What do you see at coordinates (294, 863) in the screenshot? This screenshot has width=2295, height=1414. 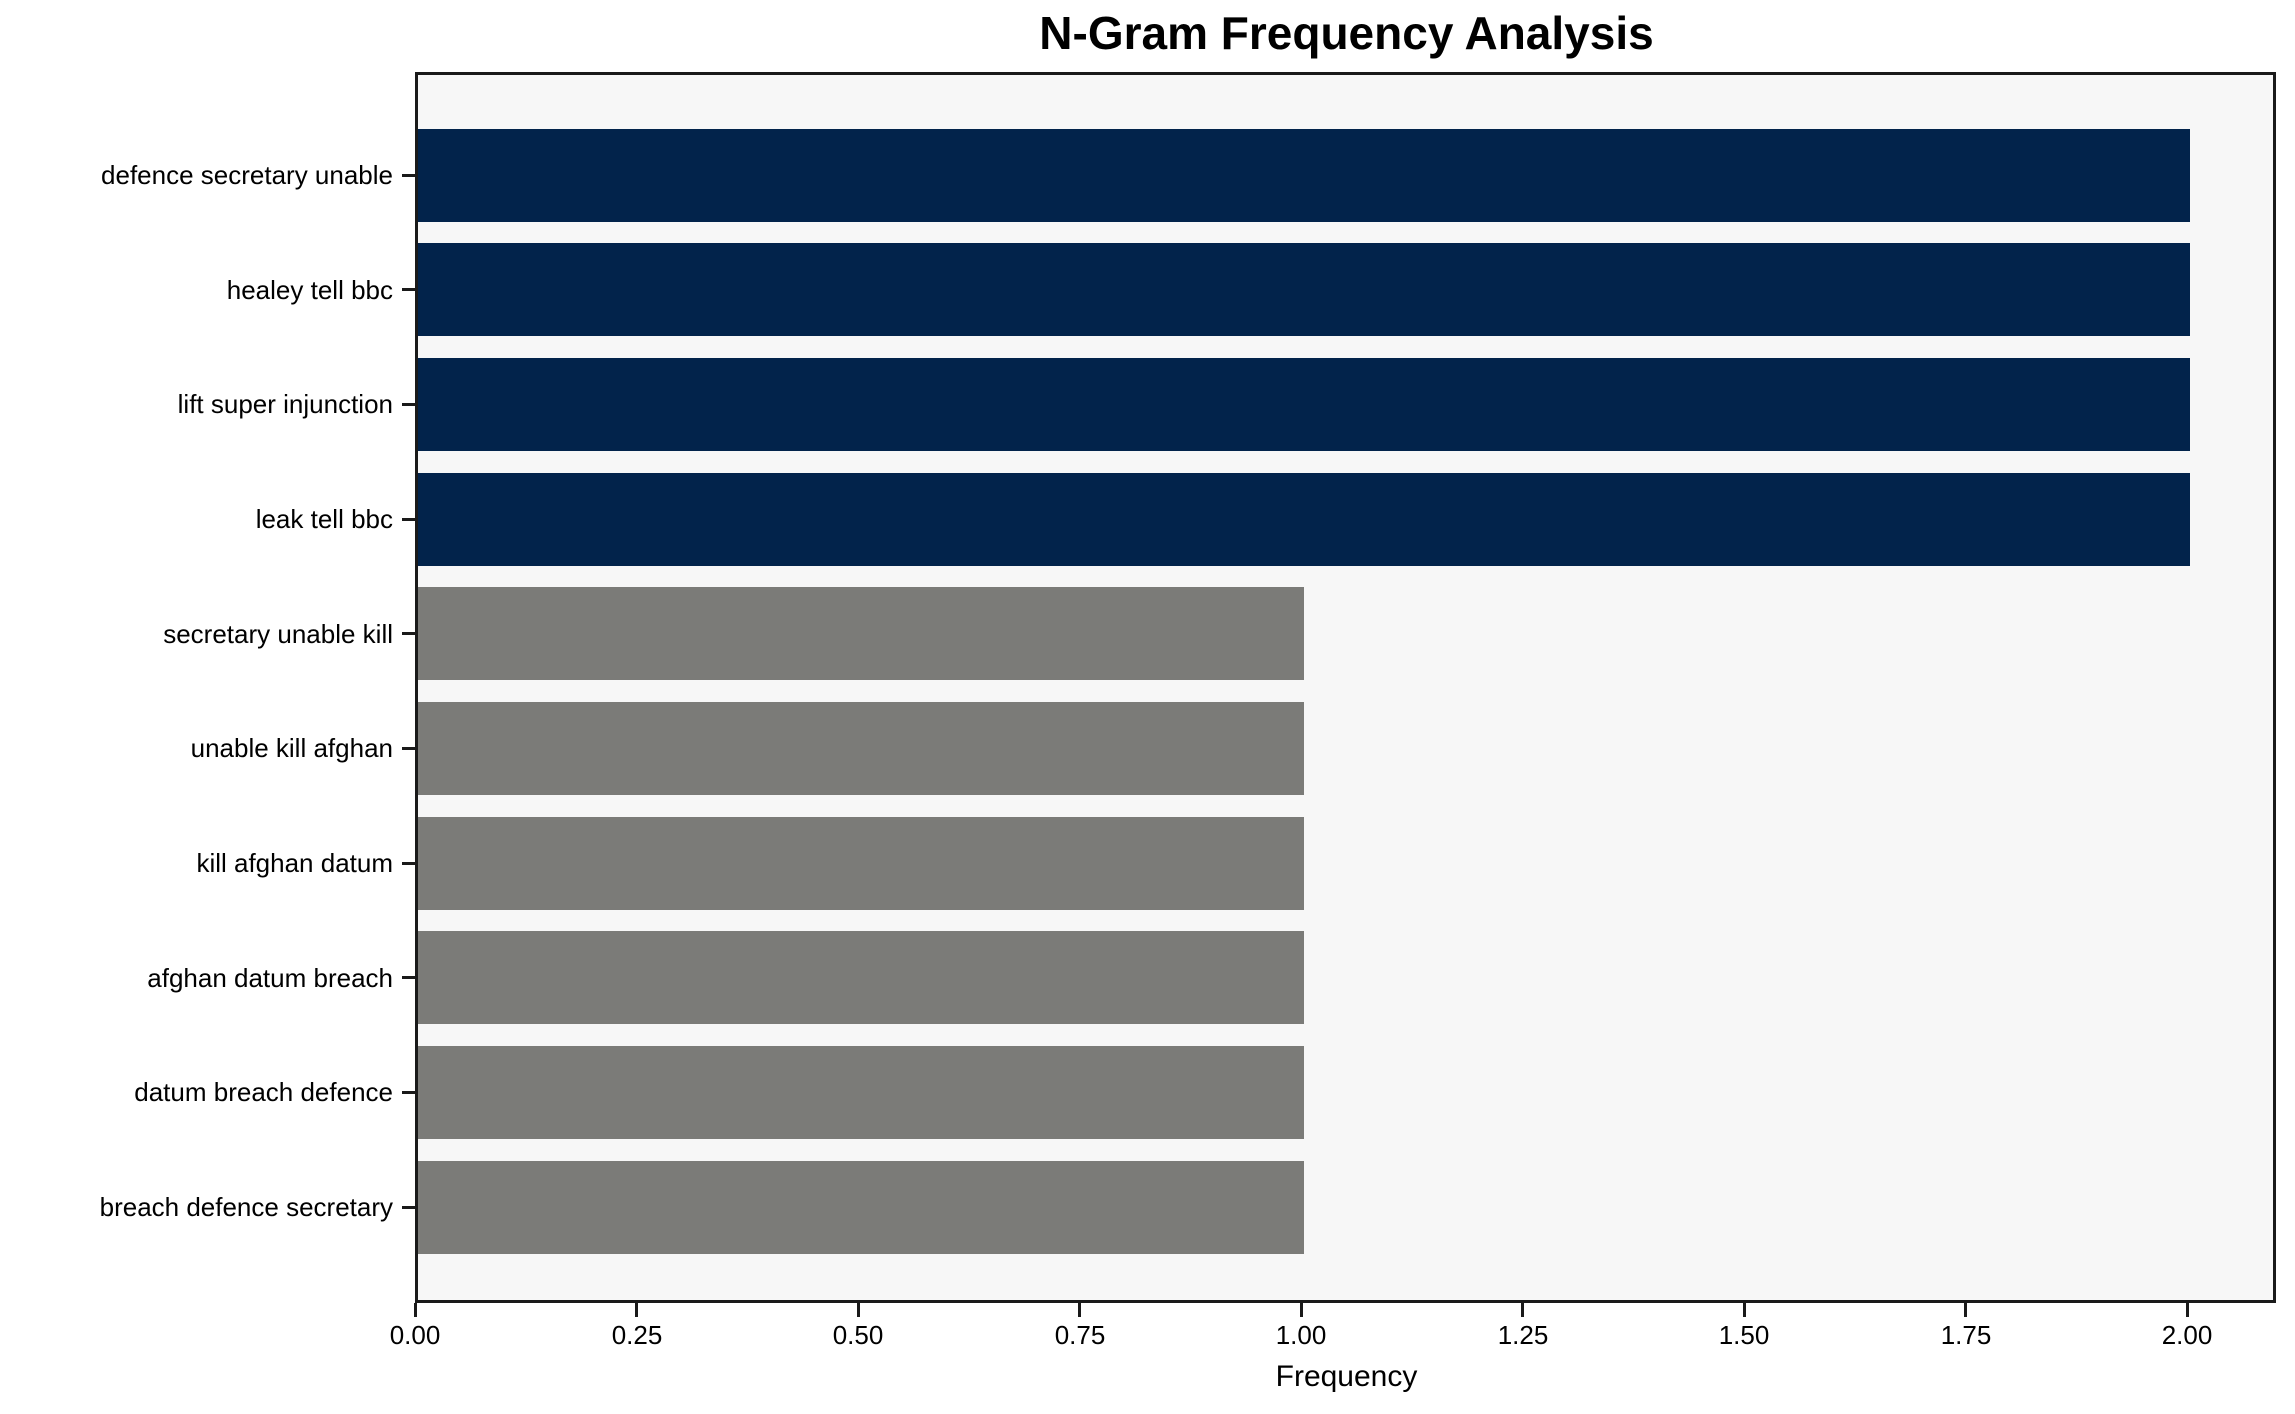 I see `y-tick-label: kill afghan datum` at bounding box center [294, 863].